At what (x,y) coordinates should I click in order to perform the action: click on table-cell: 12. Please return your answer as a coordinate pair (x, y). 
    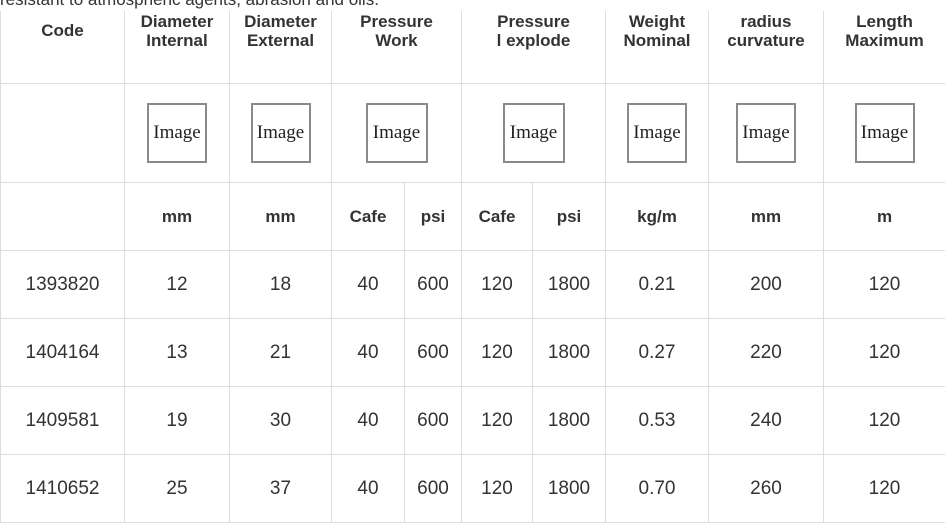
    Looking at the image, I should click on (177, 285).